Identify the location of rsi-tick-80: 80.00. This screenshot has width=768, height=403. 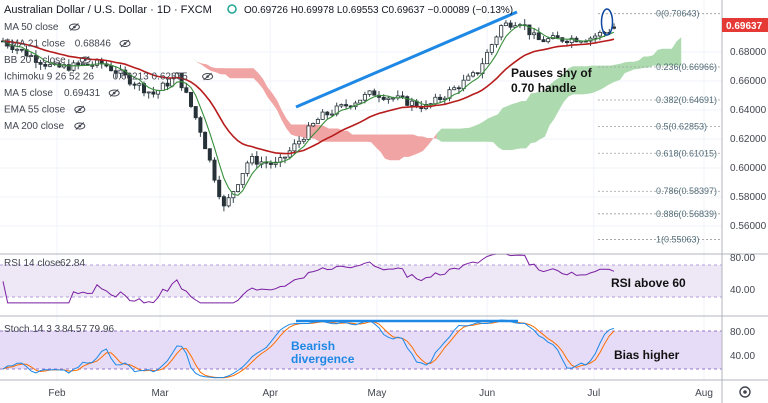
(742, 258).